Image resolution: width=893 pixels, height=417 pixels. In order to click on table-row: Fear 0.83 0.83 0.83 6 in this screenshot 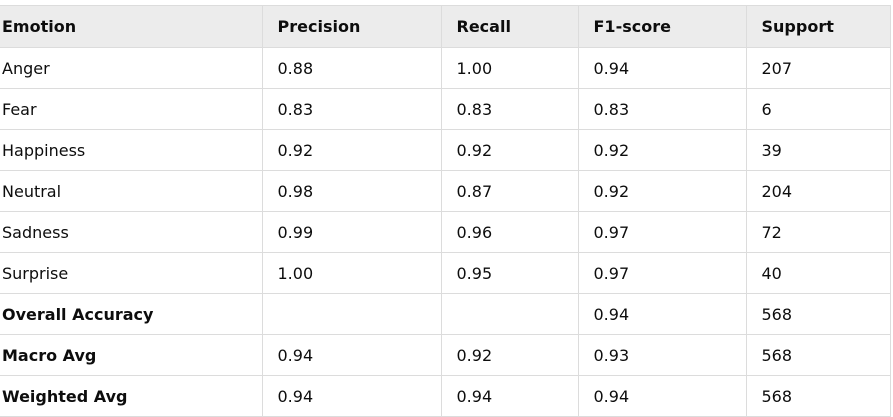, I will do `click(445, 109)`.